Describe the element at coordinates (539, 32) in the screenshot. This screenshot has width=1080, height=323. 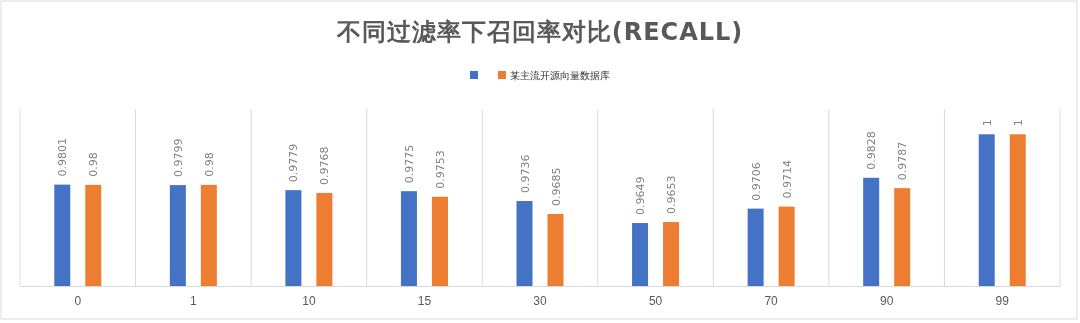
I see `chart-title: 不同过滤率下召回率对比(RECALL)` at that location.